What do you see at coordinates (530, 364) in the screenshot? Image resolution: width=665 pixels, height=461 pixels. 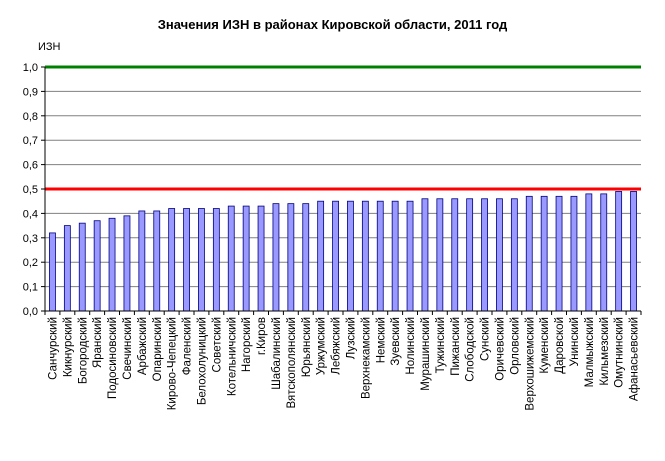 I see `x-tick-label: Верхошижемский` at bounding box center [530, 364].